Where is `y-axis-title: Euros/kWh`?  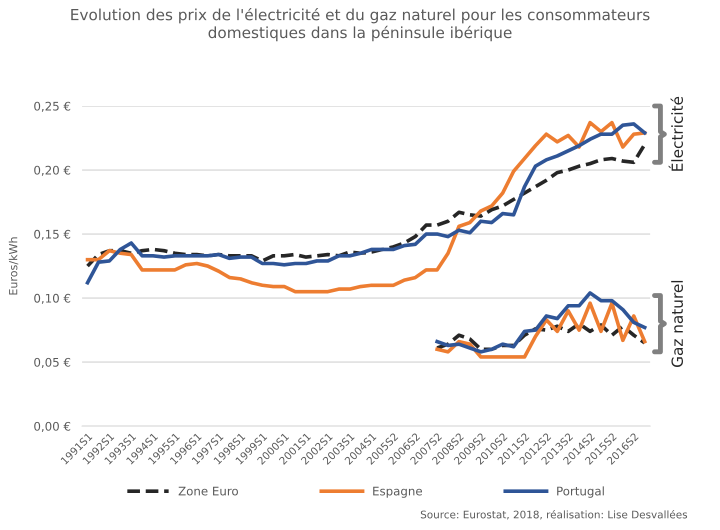
y-axis-title: Euros/kWh is located at coordinates (13, 266).